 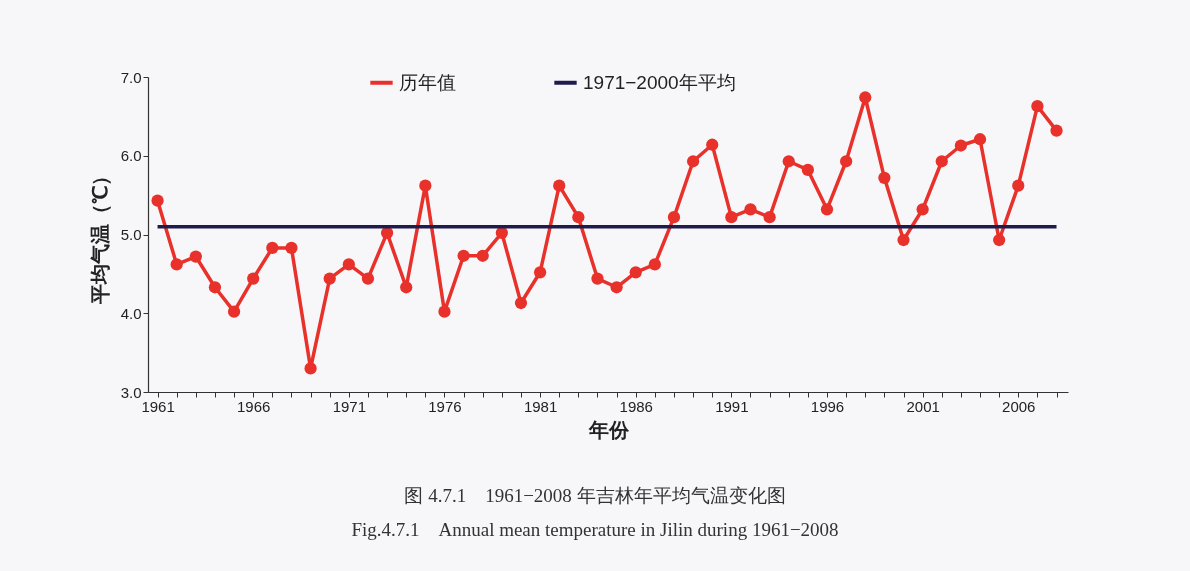 What do you see at coordinates (349, 406) in the screenshot?
I see `x-tick-label: 1971` at bounding box center [349, 406].